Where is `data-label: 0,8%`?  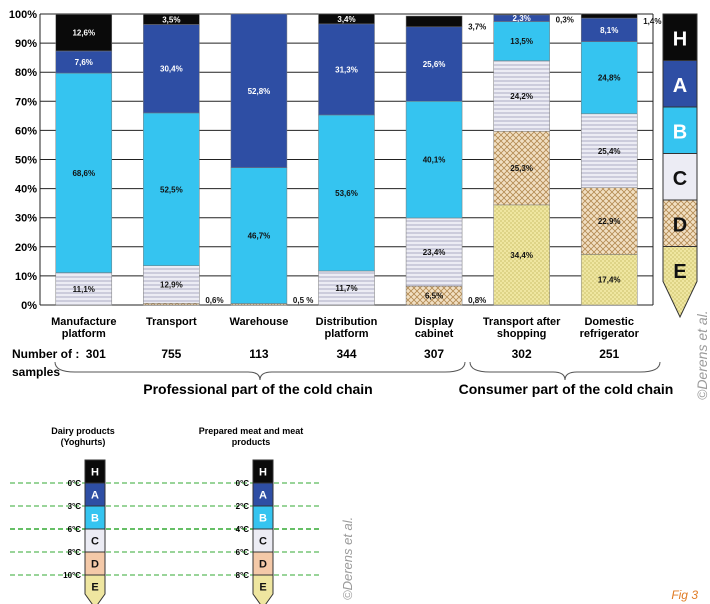
data-label: 0,8% is located at coordinates (477, 300).